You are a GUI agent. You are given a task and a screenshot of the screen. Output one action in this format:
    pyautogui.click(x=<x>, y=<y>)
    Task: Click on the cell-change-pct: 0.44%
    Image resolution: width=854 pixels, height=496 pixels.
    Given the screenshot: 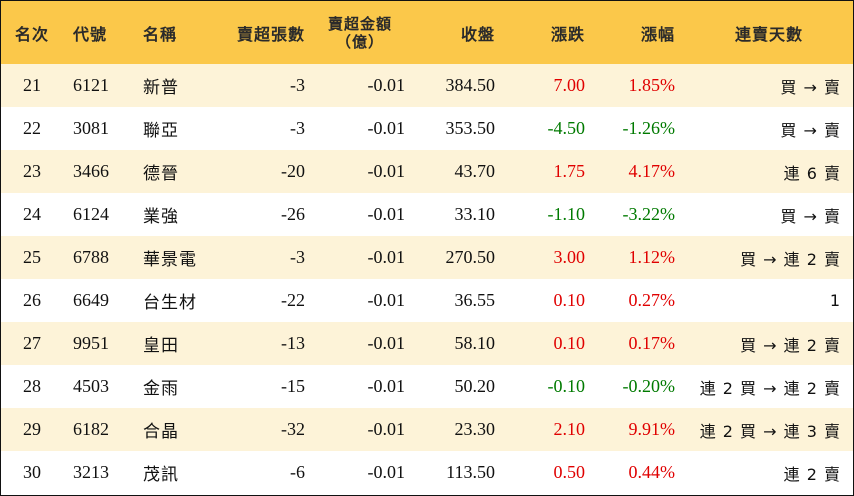 What is the action you would take?
    pyautogui.click(x=652, y=472)
    